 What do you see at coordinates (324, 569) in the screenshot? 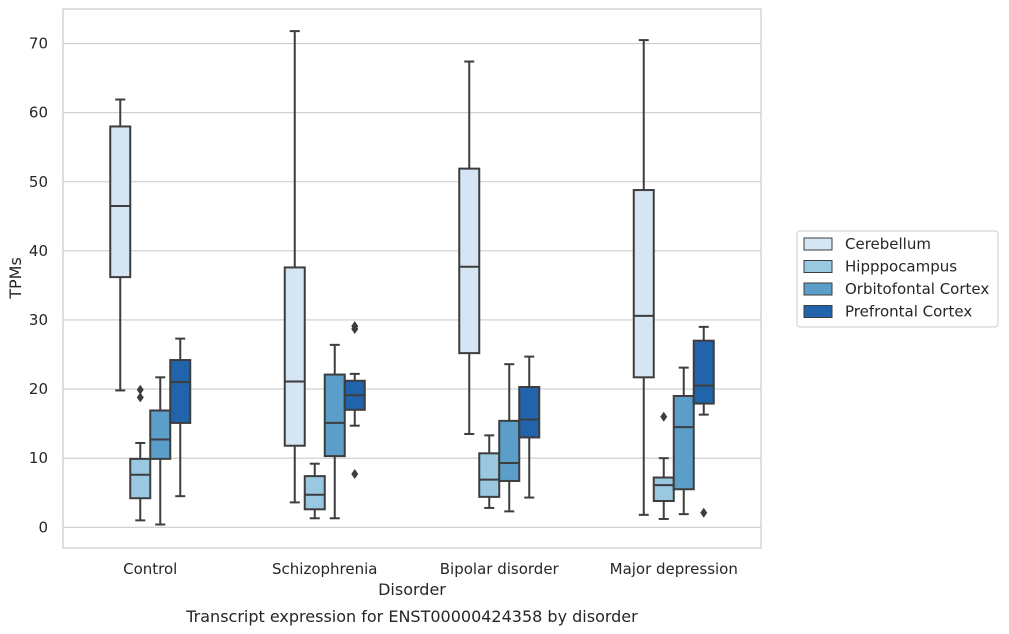
I see `x-tick-label: Schizophrenia` at bounding box center [324, 569].